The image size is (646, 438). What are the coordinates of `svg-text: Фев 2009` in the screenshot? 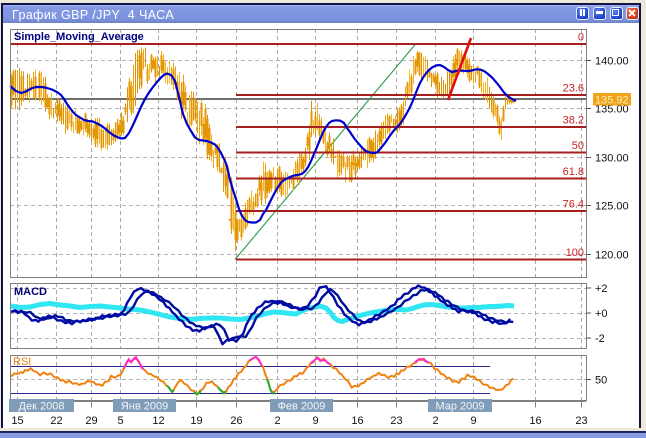 It's located at (302, 407).